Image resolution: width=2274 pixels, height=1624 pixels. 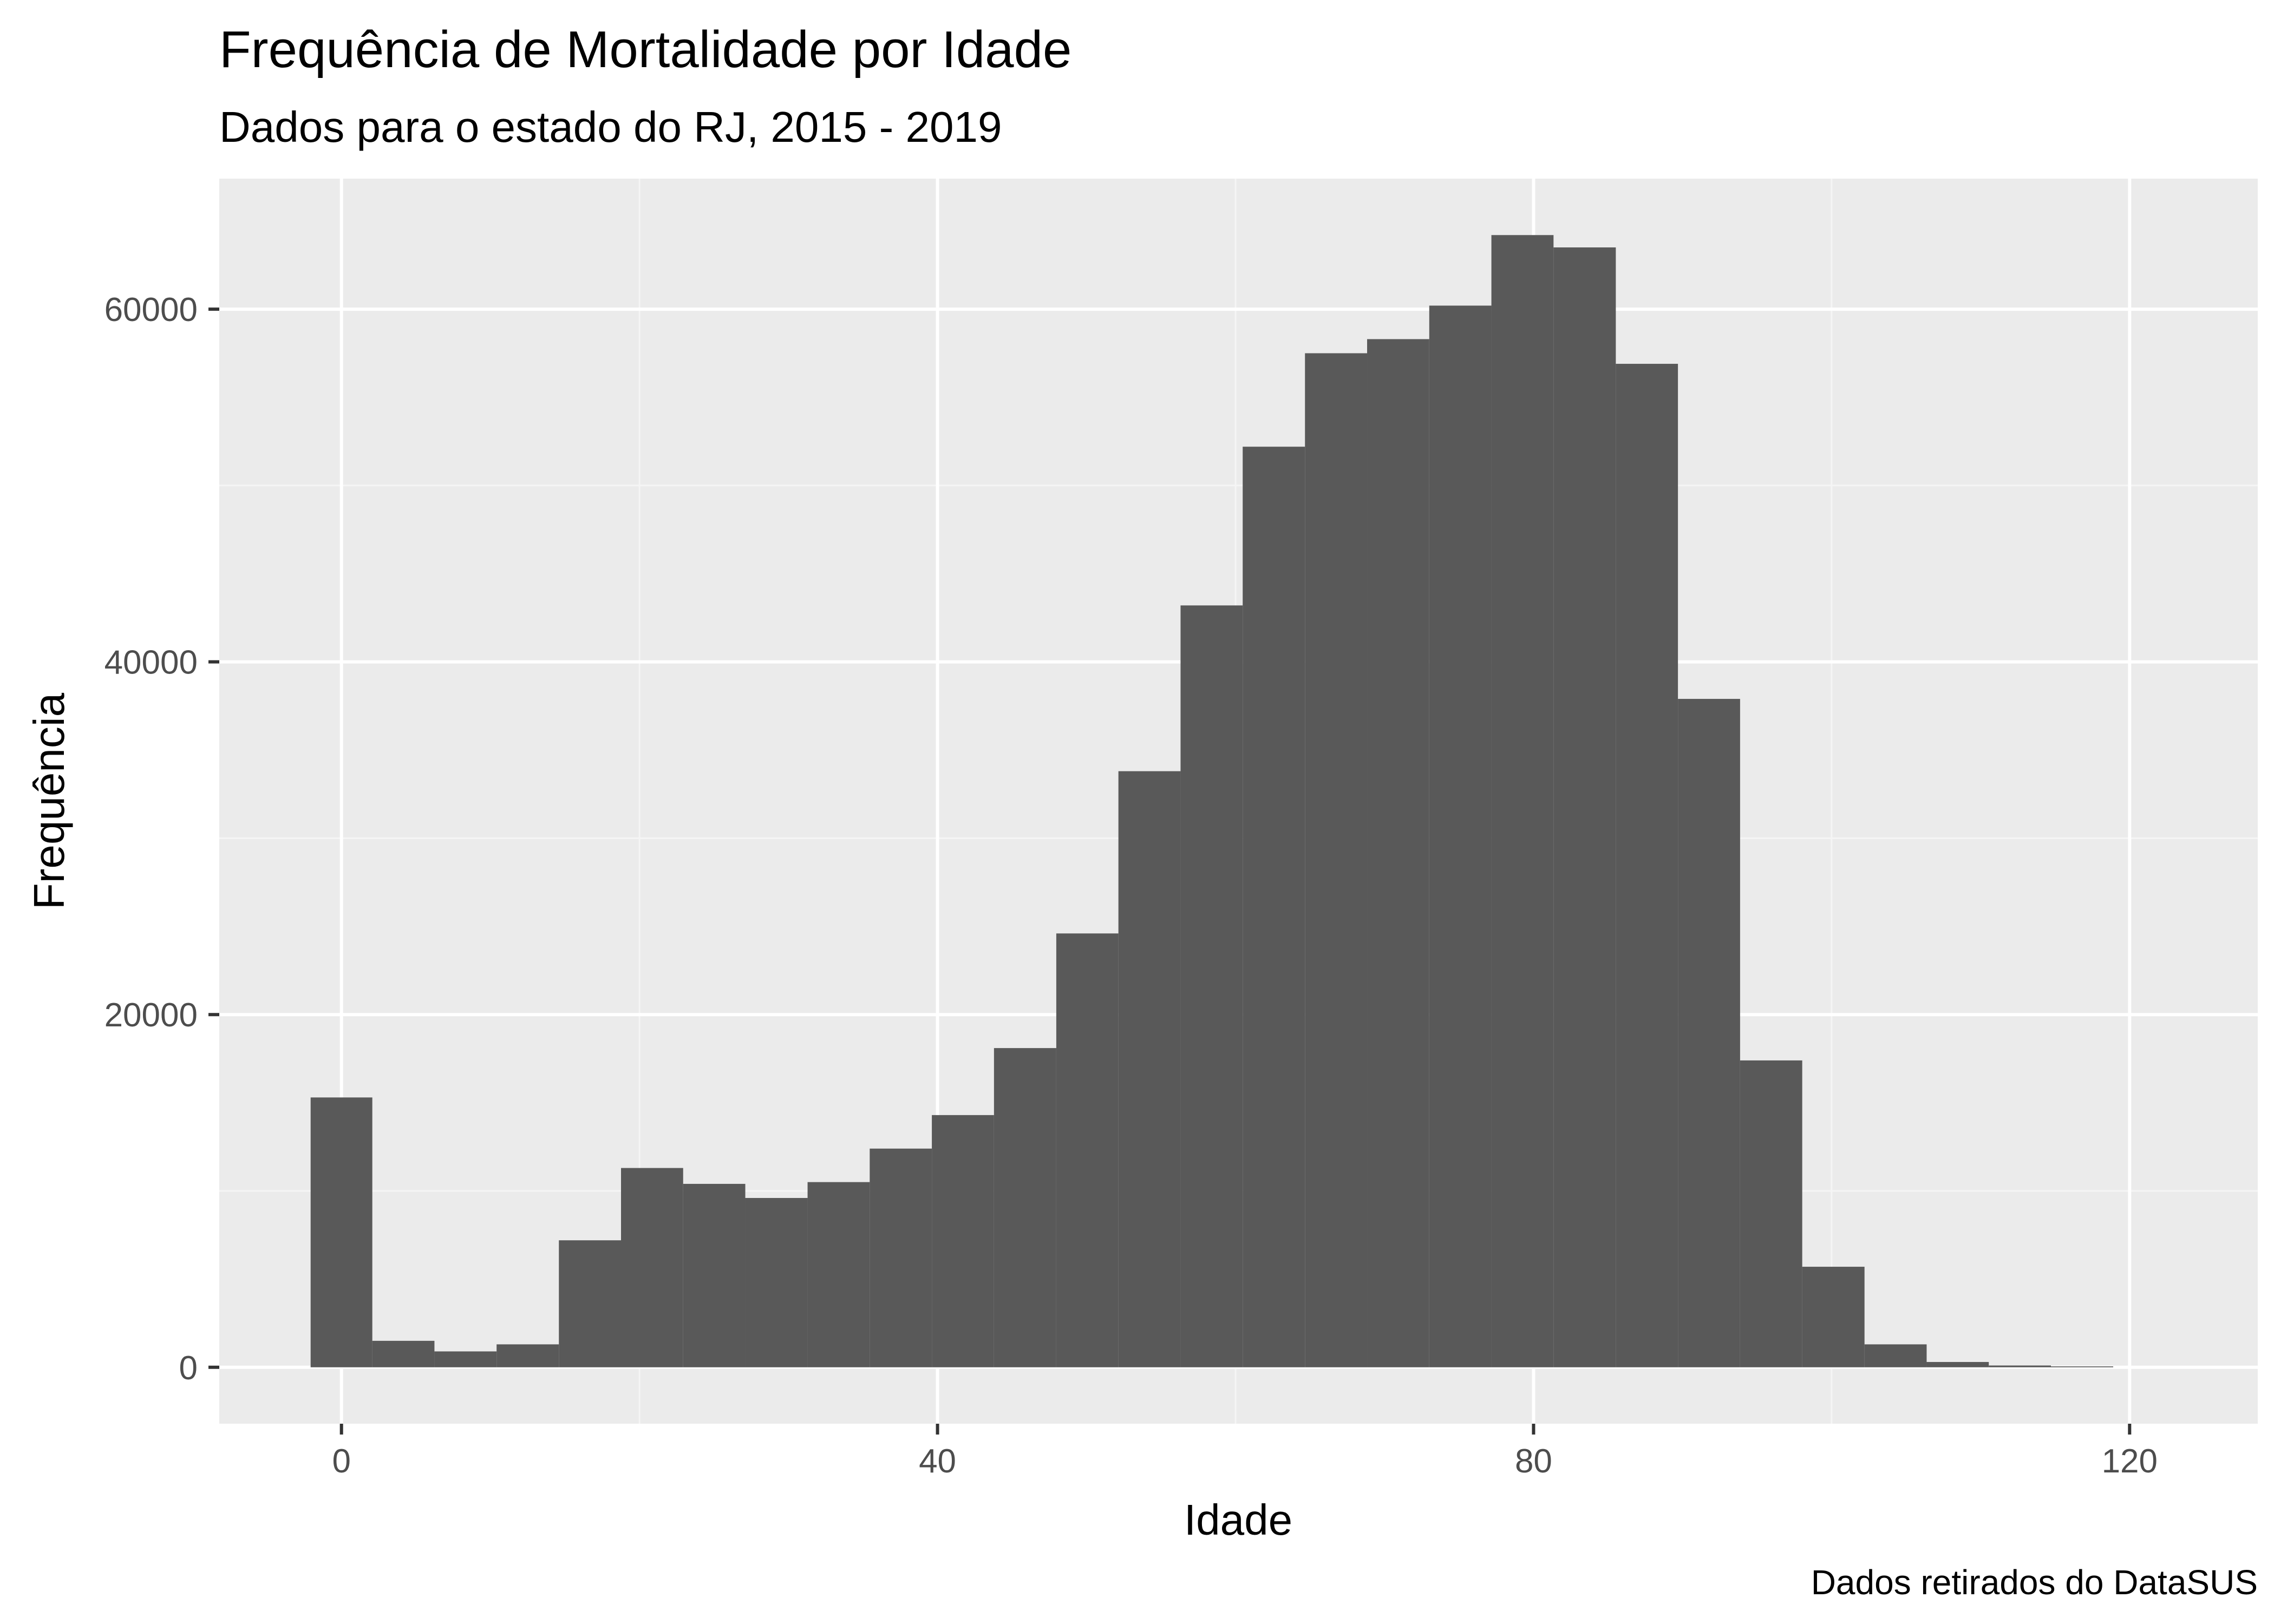 What do you see at coordinates (151, 1015) in the screenshot?
I see `y-tick-label: 20000` at bounding box center [151, 1015].